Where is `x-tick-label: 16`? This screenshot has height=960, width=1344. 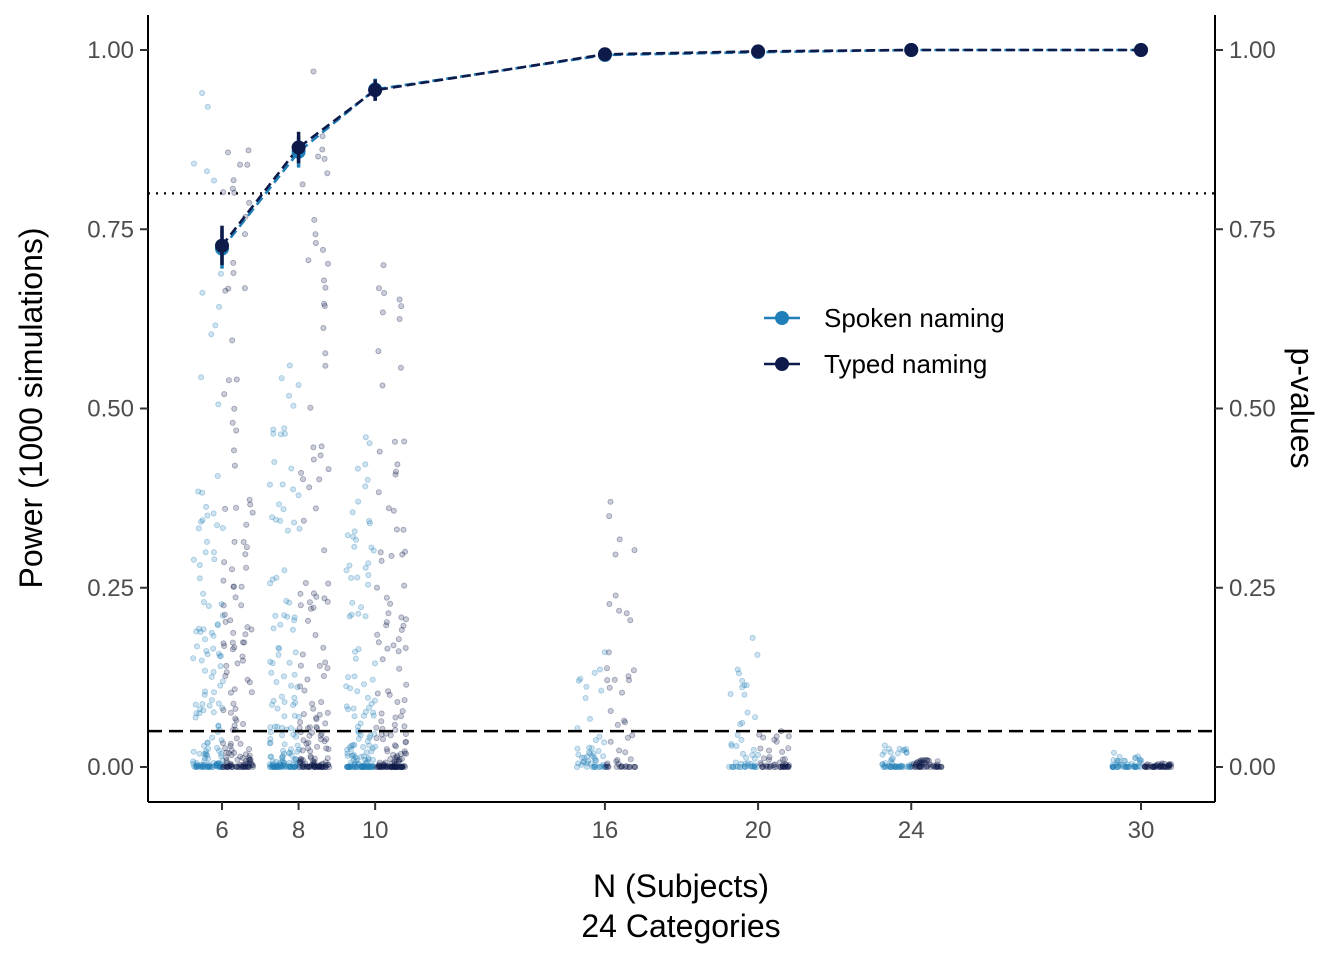 x-tick-label: 16 is located at coordinates (605, 830).